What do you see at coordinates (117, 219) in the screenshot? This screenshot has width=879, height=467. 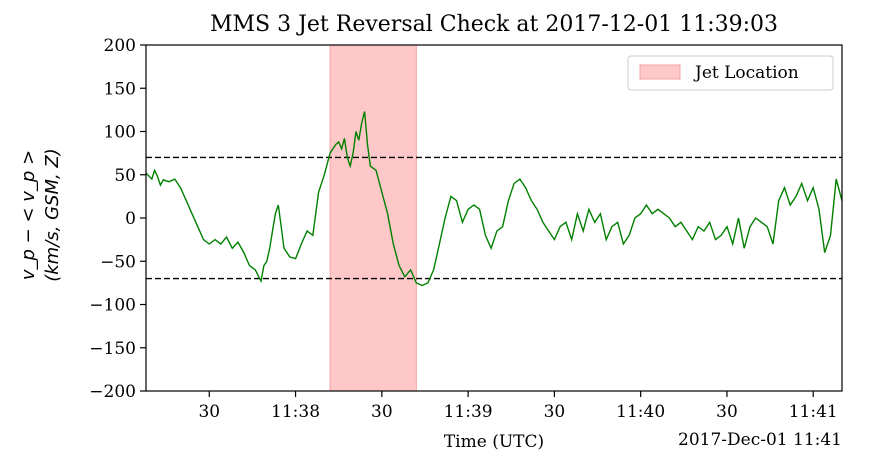 I see `y-axis-ticks: 200 150 100 50 0 −50 −100 −150 −200` at bounding box center [117, 219].